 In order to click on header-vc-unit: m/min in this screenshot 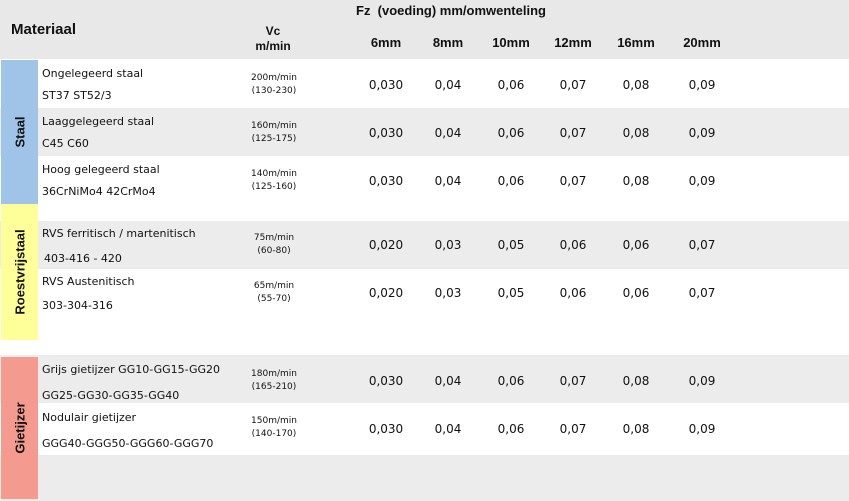, I will do `click(273, 46)`.